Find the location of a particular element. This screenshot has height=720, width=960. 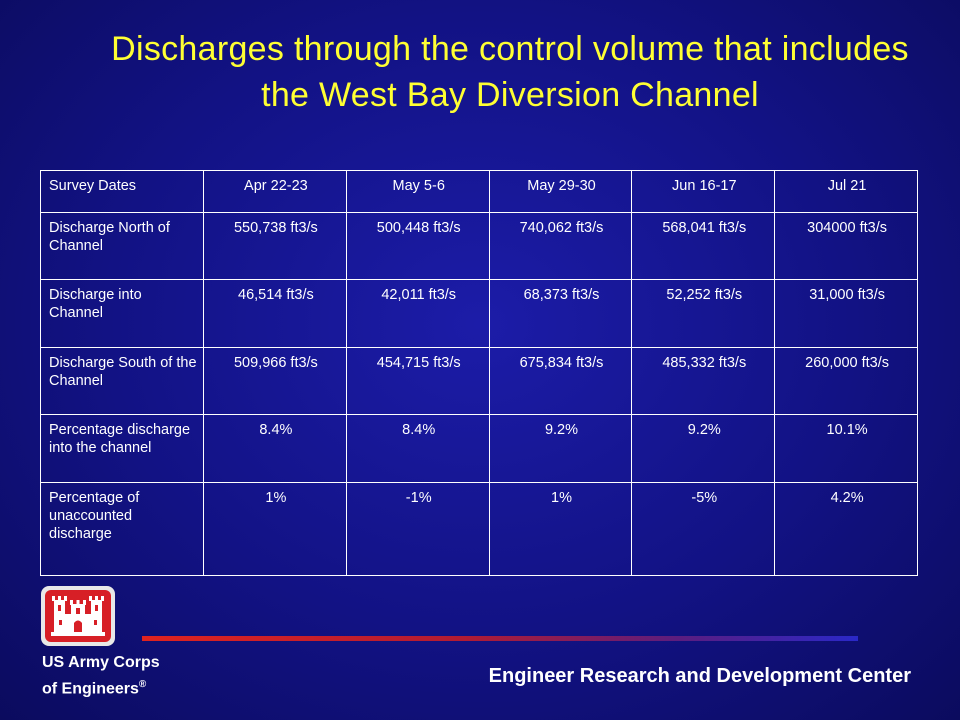

column-header: Jul 21 is located at coordinates (846, 191).